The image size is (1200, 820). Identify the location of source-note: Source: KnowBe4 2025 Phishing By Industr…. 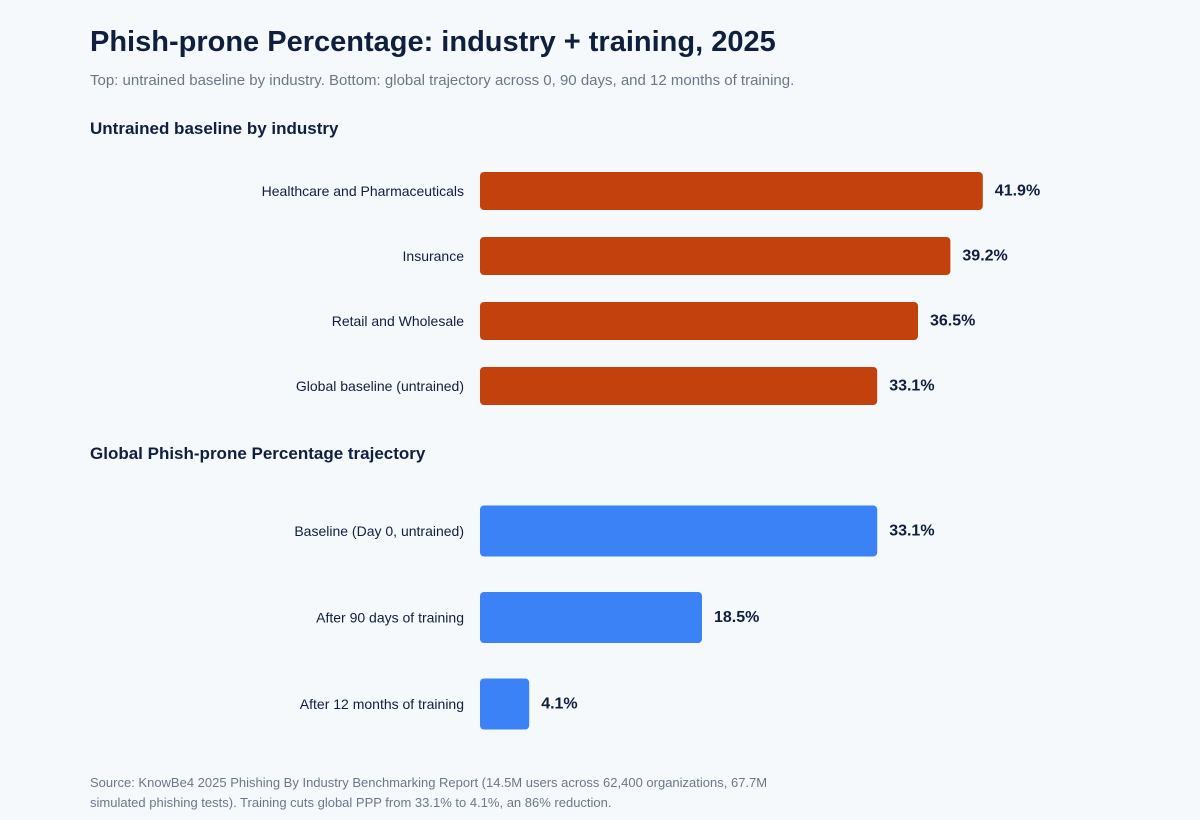
(429, 792).